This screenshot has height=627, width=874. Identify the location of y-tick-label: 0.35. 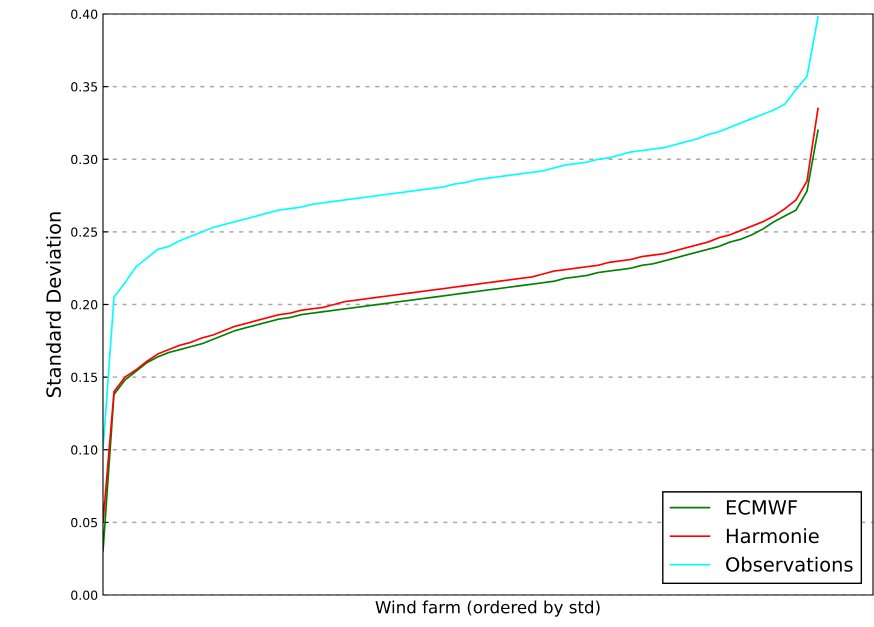
(84, 87).